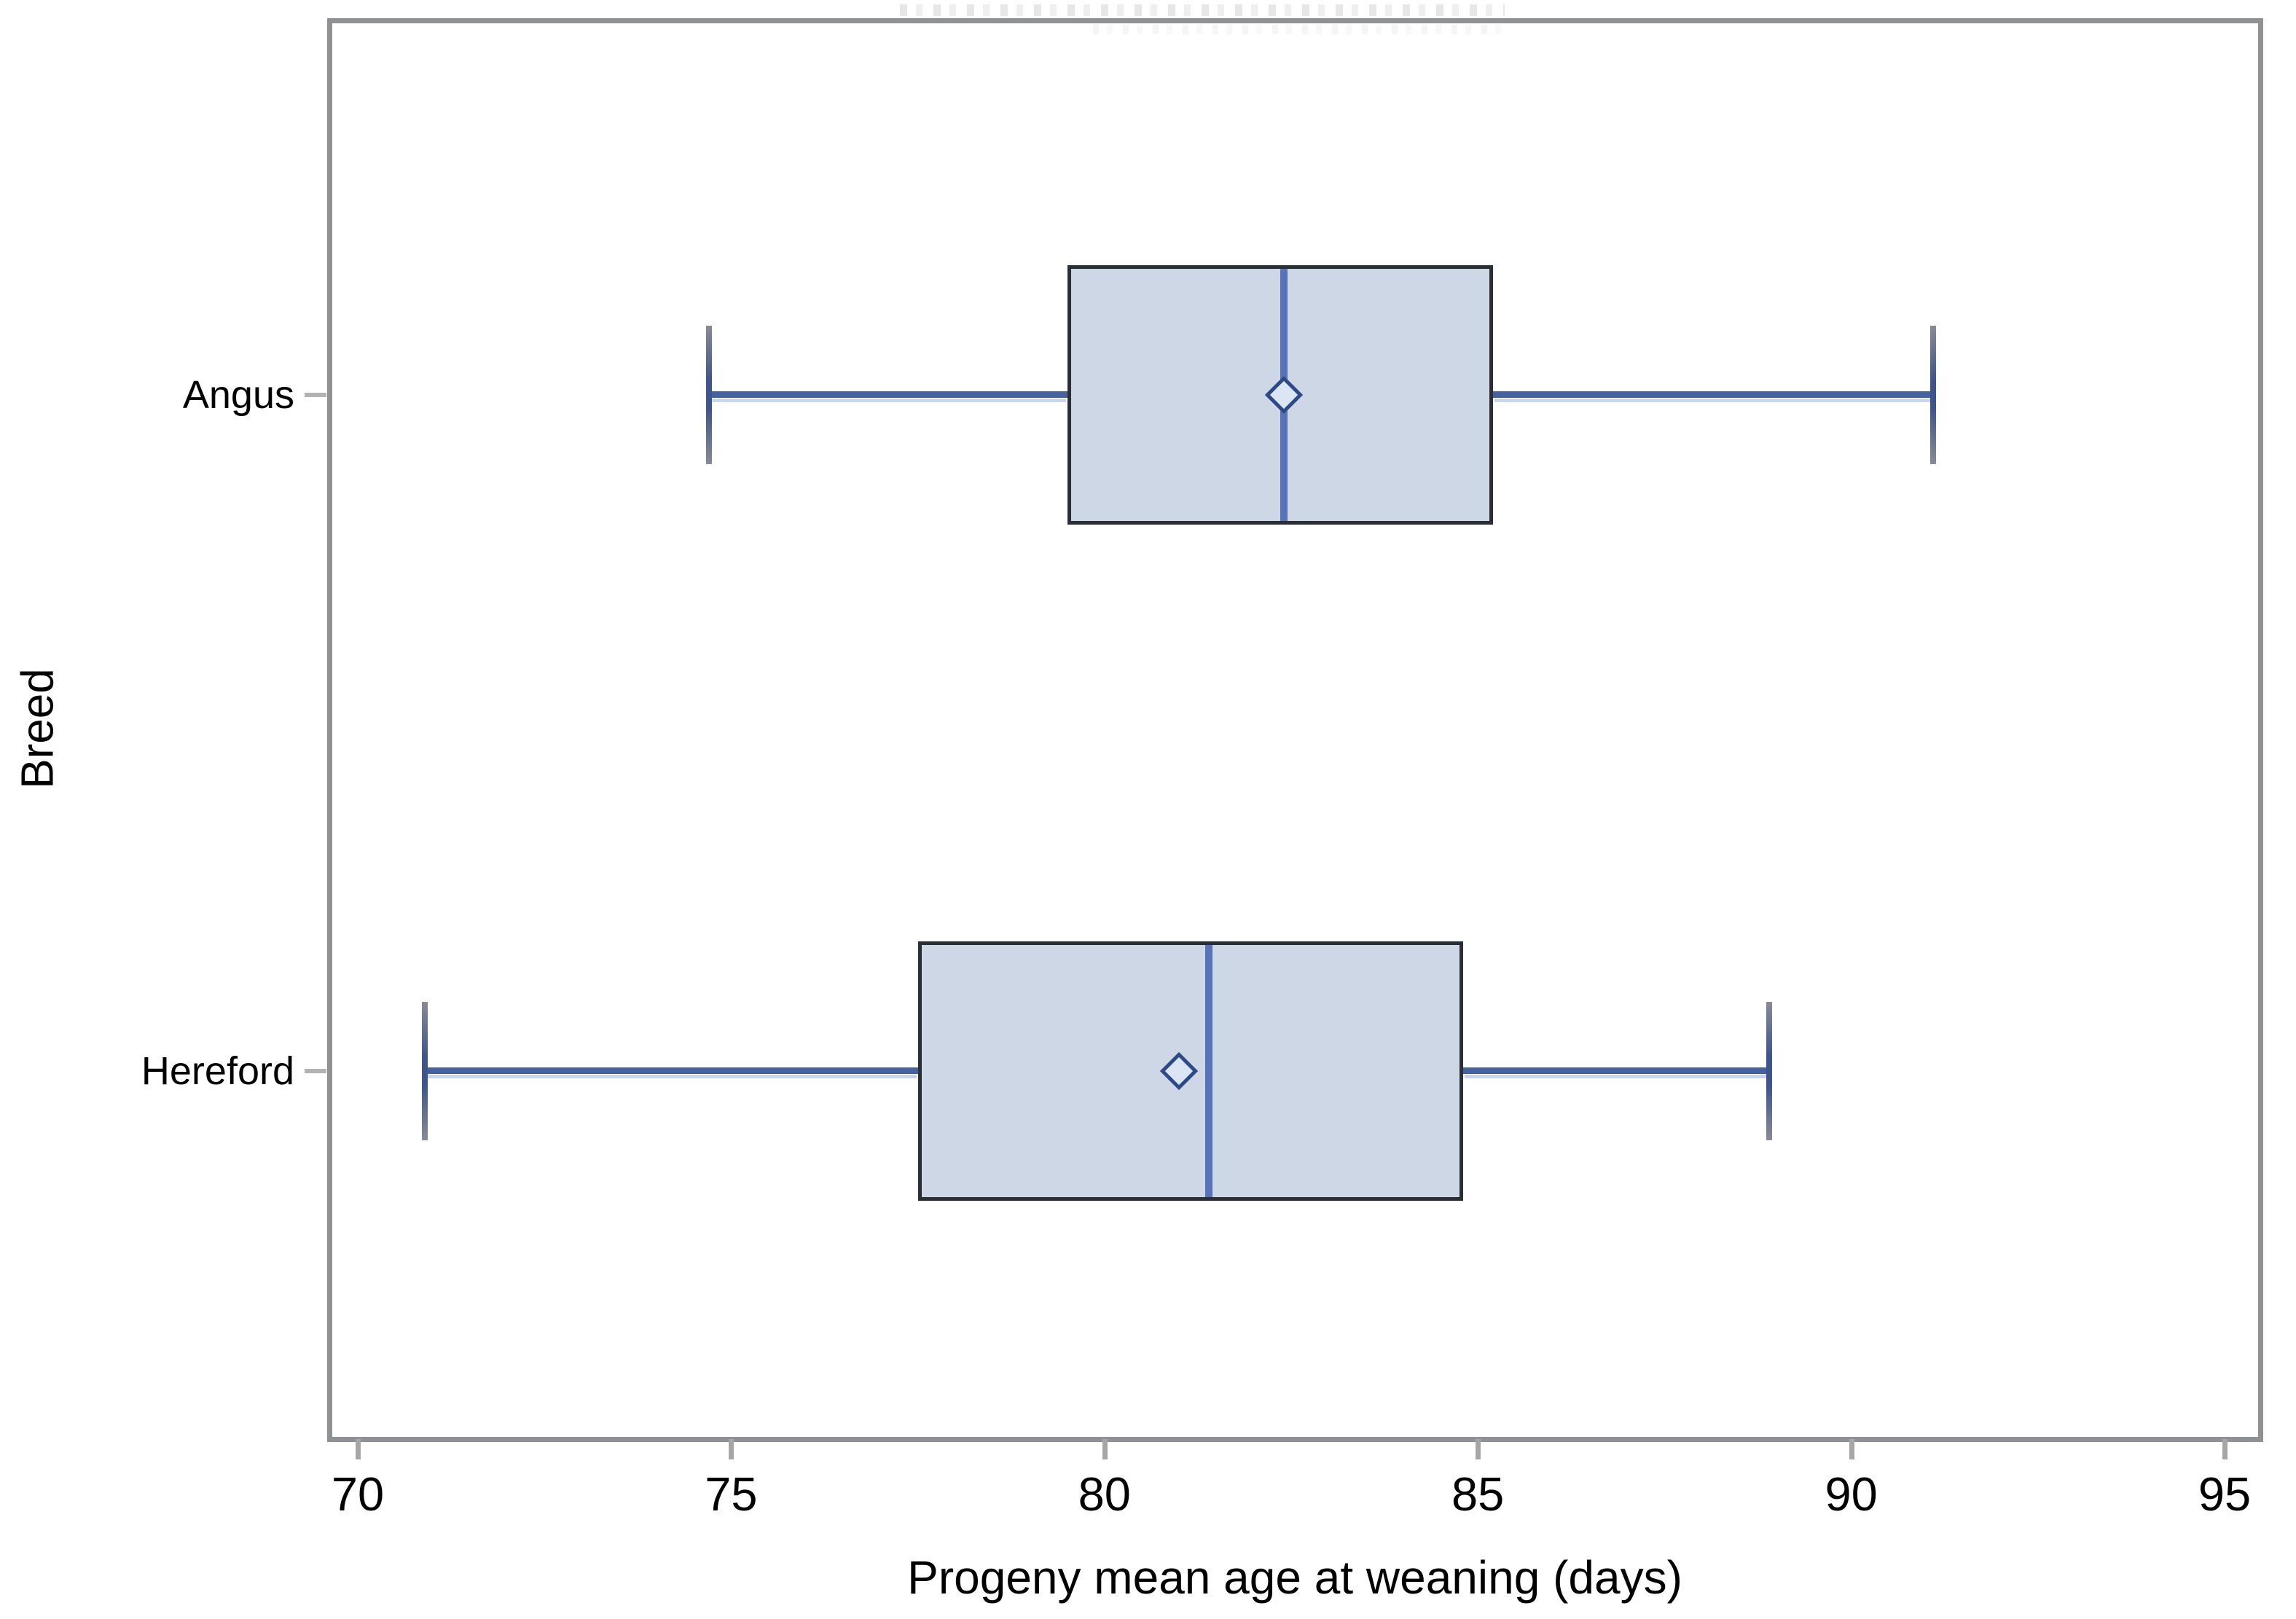  I want to click on whisker-cap-min-hereford, so click(425, 1071).